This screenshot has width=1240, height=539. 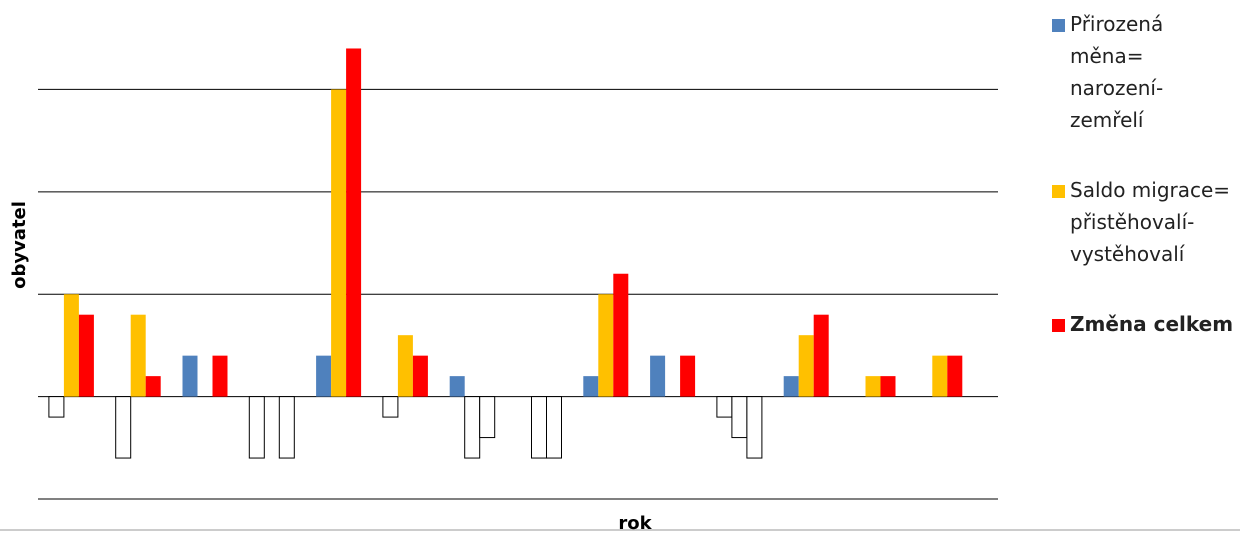 What do you see at coordinates (1150, 222) in the screenshot?
I see `legend-label: Saldo migrace= přistěhovalí-vystěhovalí` at bounding box center [1150, 222].